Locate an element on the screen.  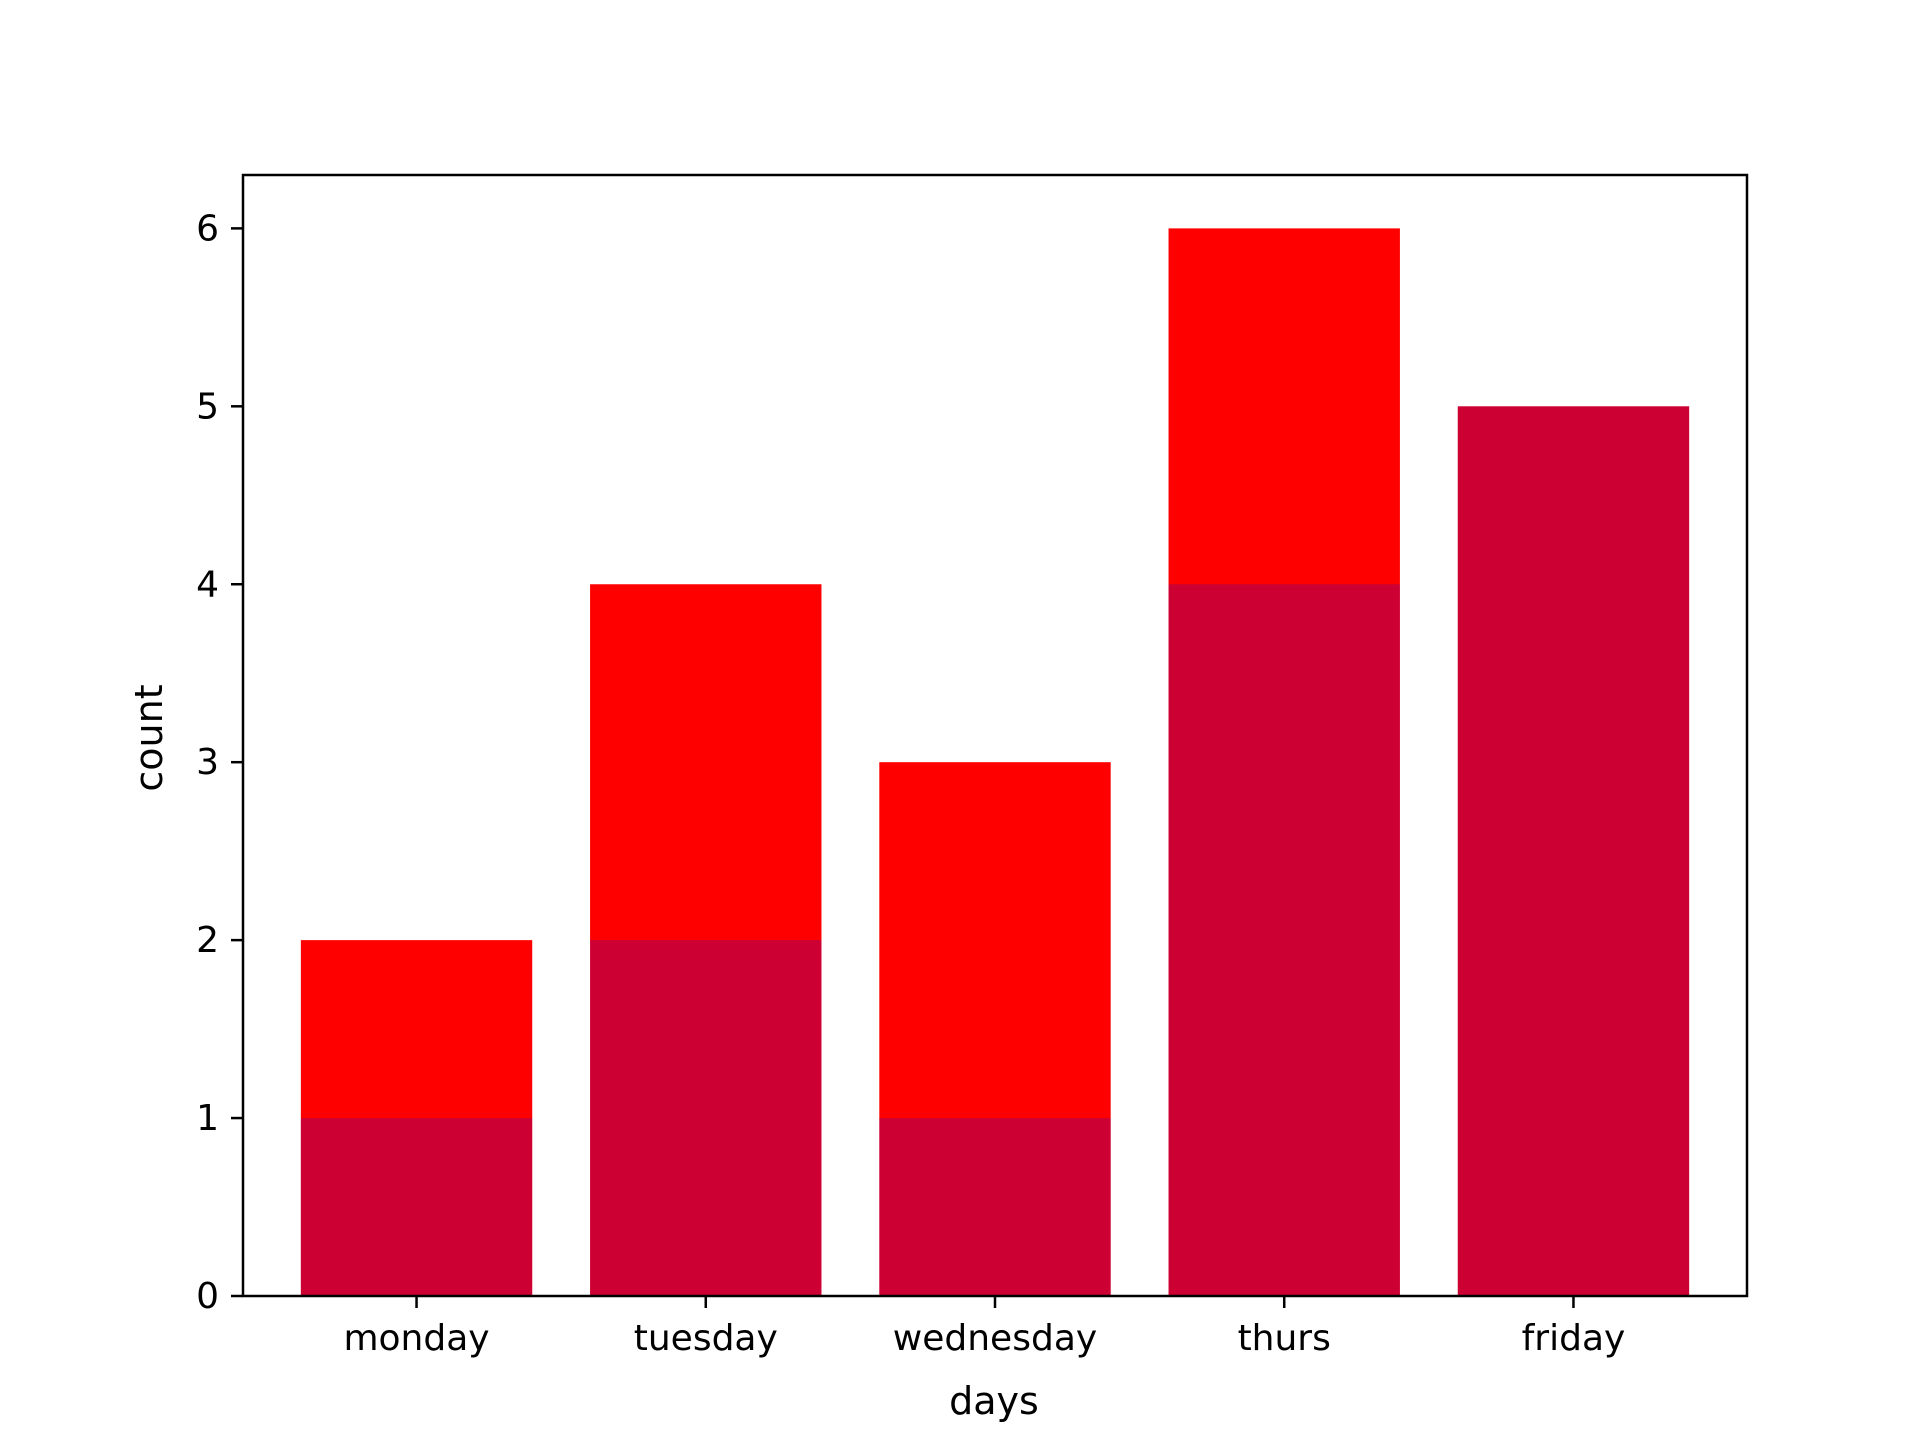
y-tick-label-1: 1 is located at coordinates (207, 1118).